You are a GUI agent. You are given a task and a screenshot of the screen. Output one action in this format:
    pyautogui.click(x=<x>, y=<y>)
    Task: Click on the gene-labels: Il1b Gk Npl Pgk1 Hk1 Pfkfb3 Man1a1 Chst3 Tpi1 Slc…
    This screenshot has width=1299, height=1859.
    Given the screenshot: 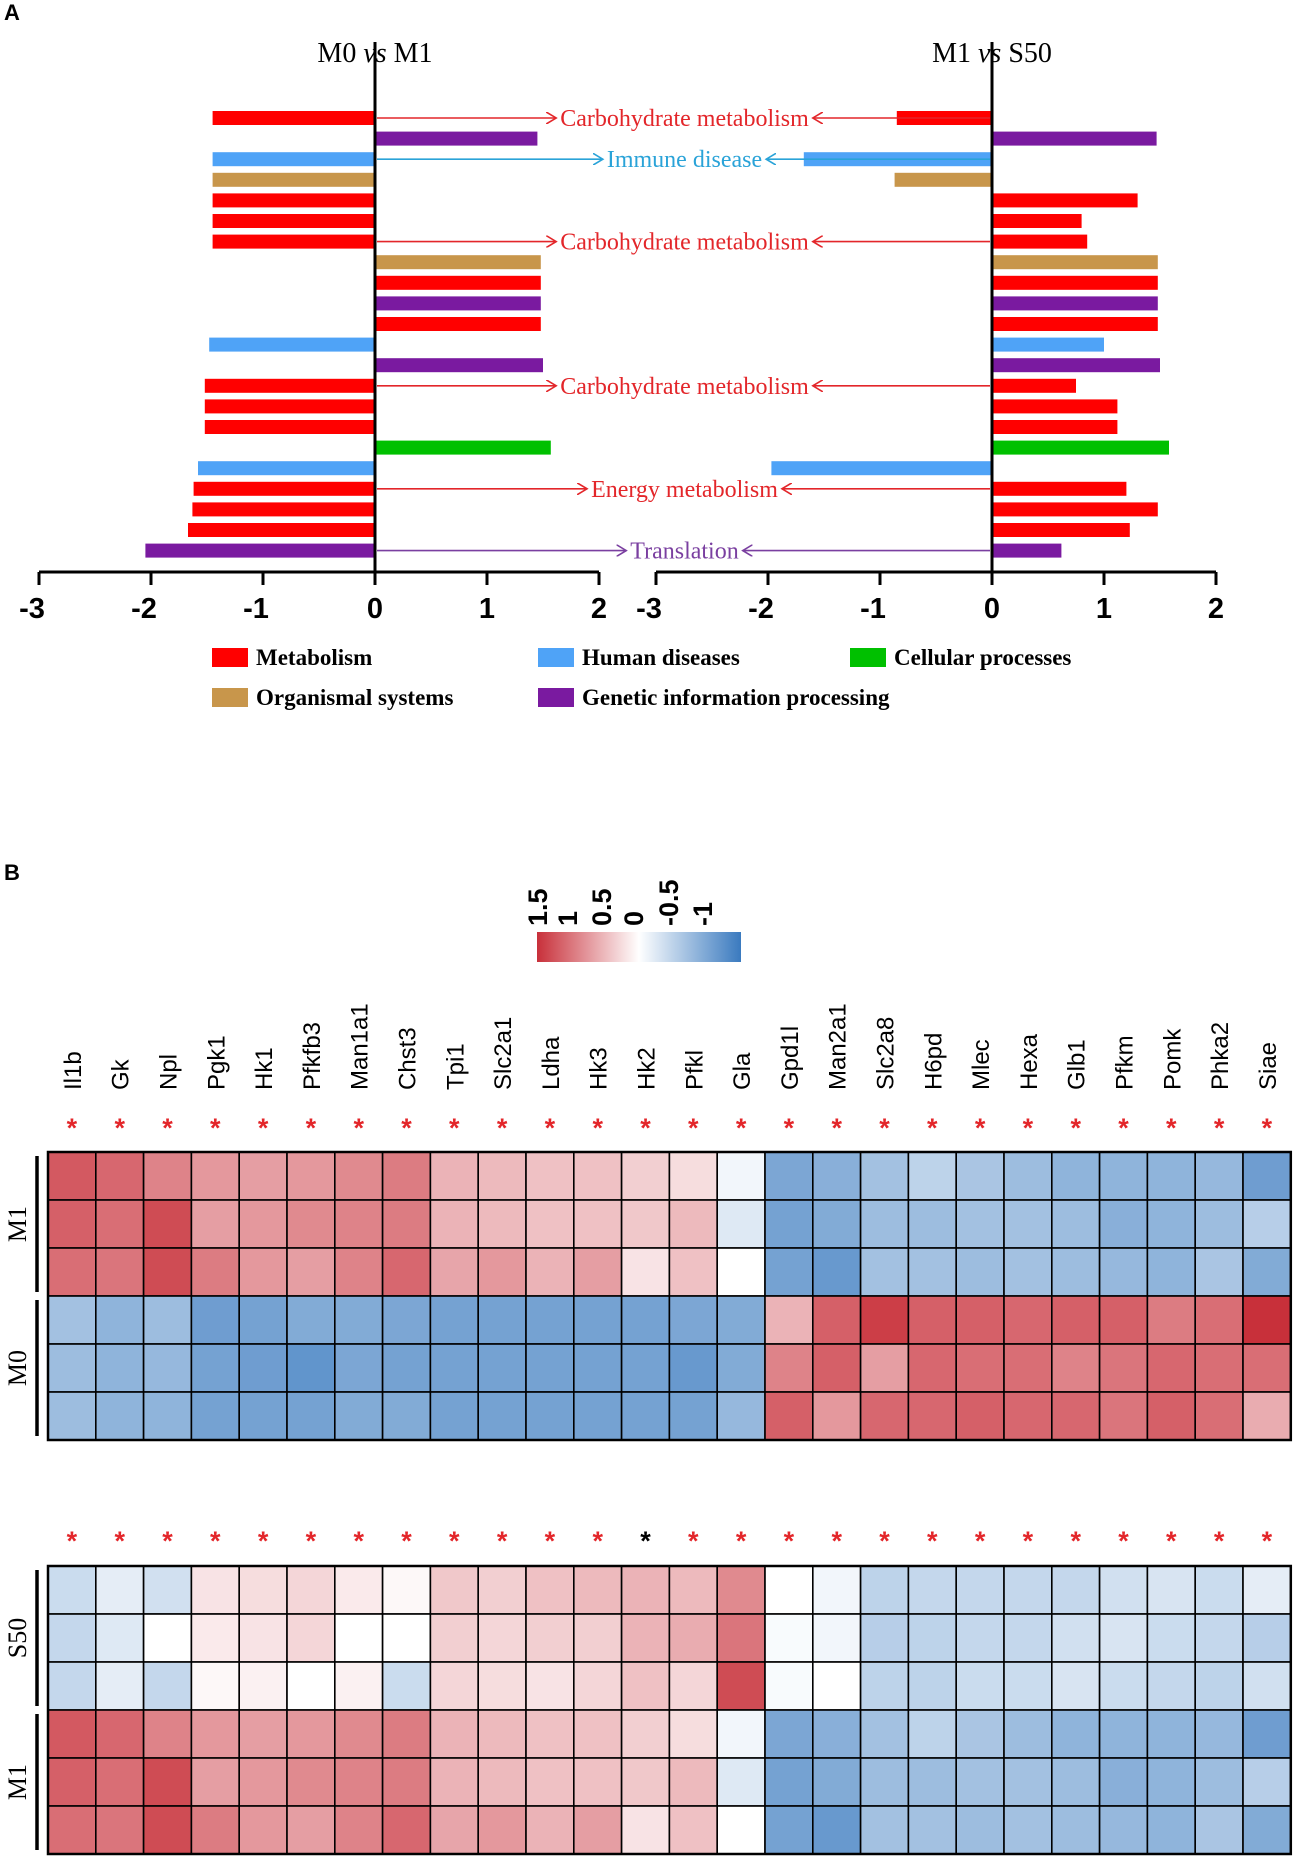 What is the action you would take?
    pyautogui.click(x=671, y=1046)
    